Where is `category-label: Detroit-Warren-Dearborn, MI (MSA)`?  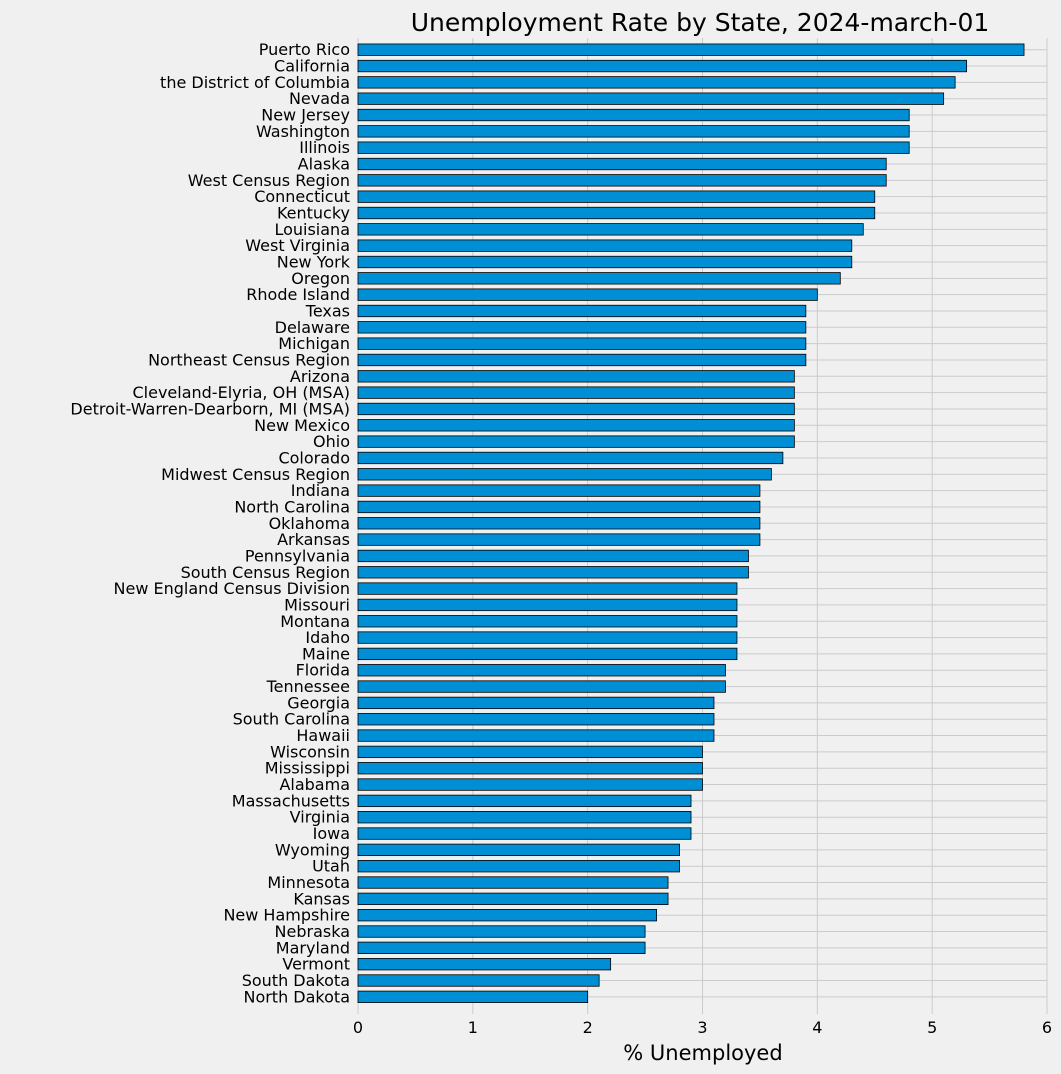 category-label: Detroit-Warren-Dearborn, MI (MSA) is located at coordinates (210, 408).